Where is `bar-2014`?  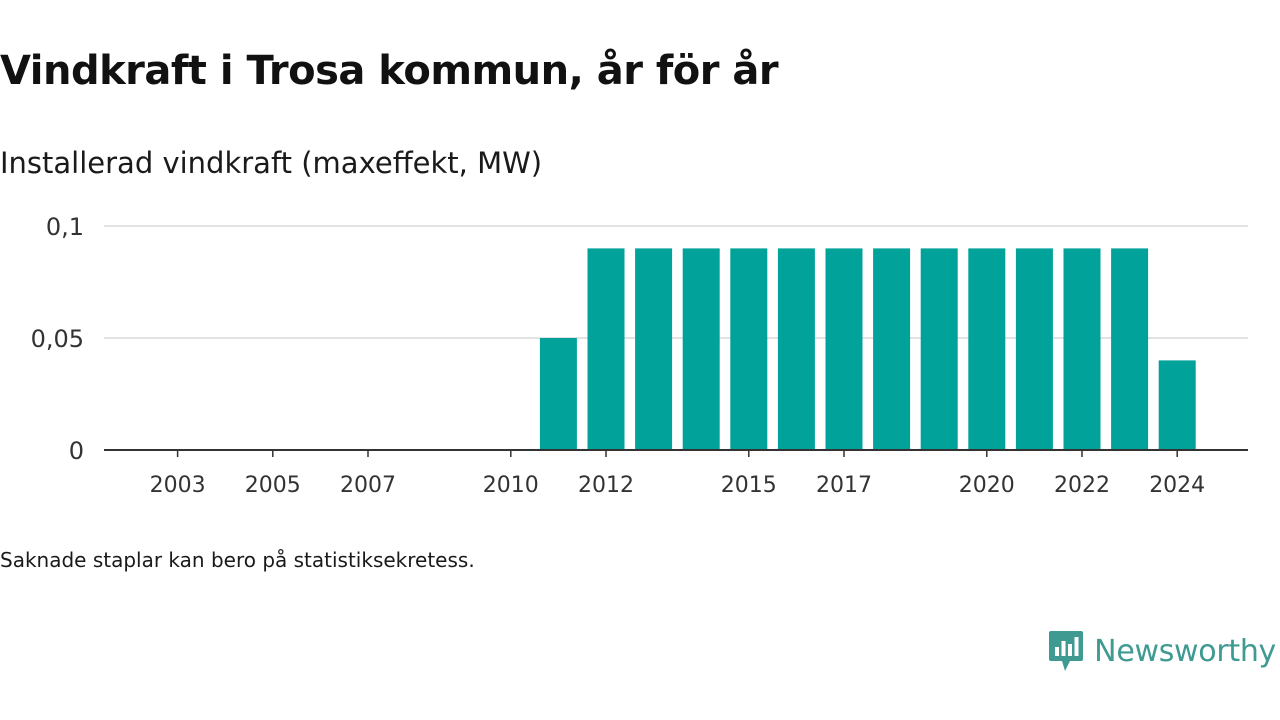
bar-2014 is located at coordinates (701, 349).